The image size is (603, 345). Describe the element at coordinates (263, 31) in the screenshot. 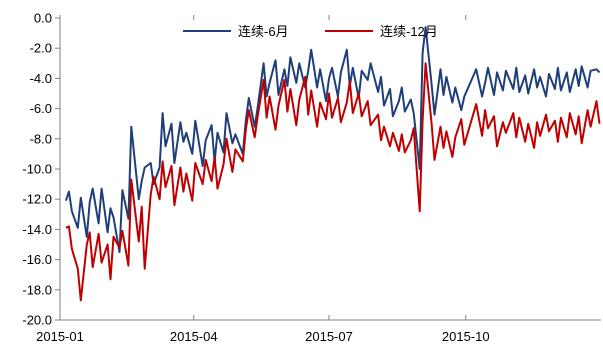

I see `legend-label-1: 连续-6月` at that location.